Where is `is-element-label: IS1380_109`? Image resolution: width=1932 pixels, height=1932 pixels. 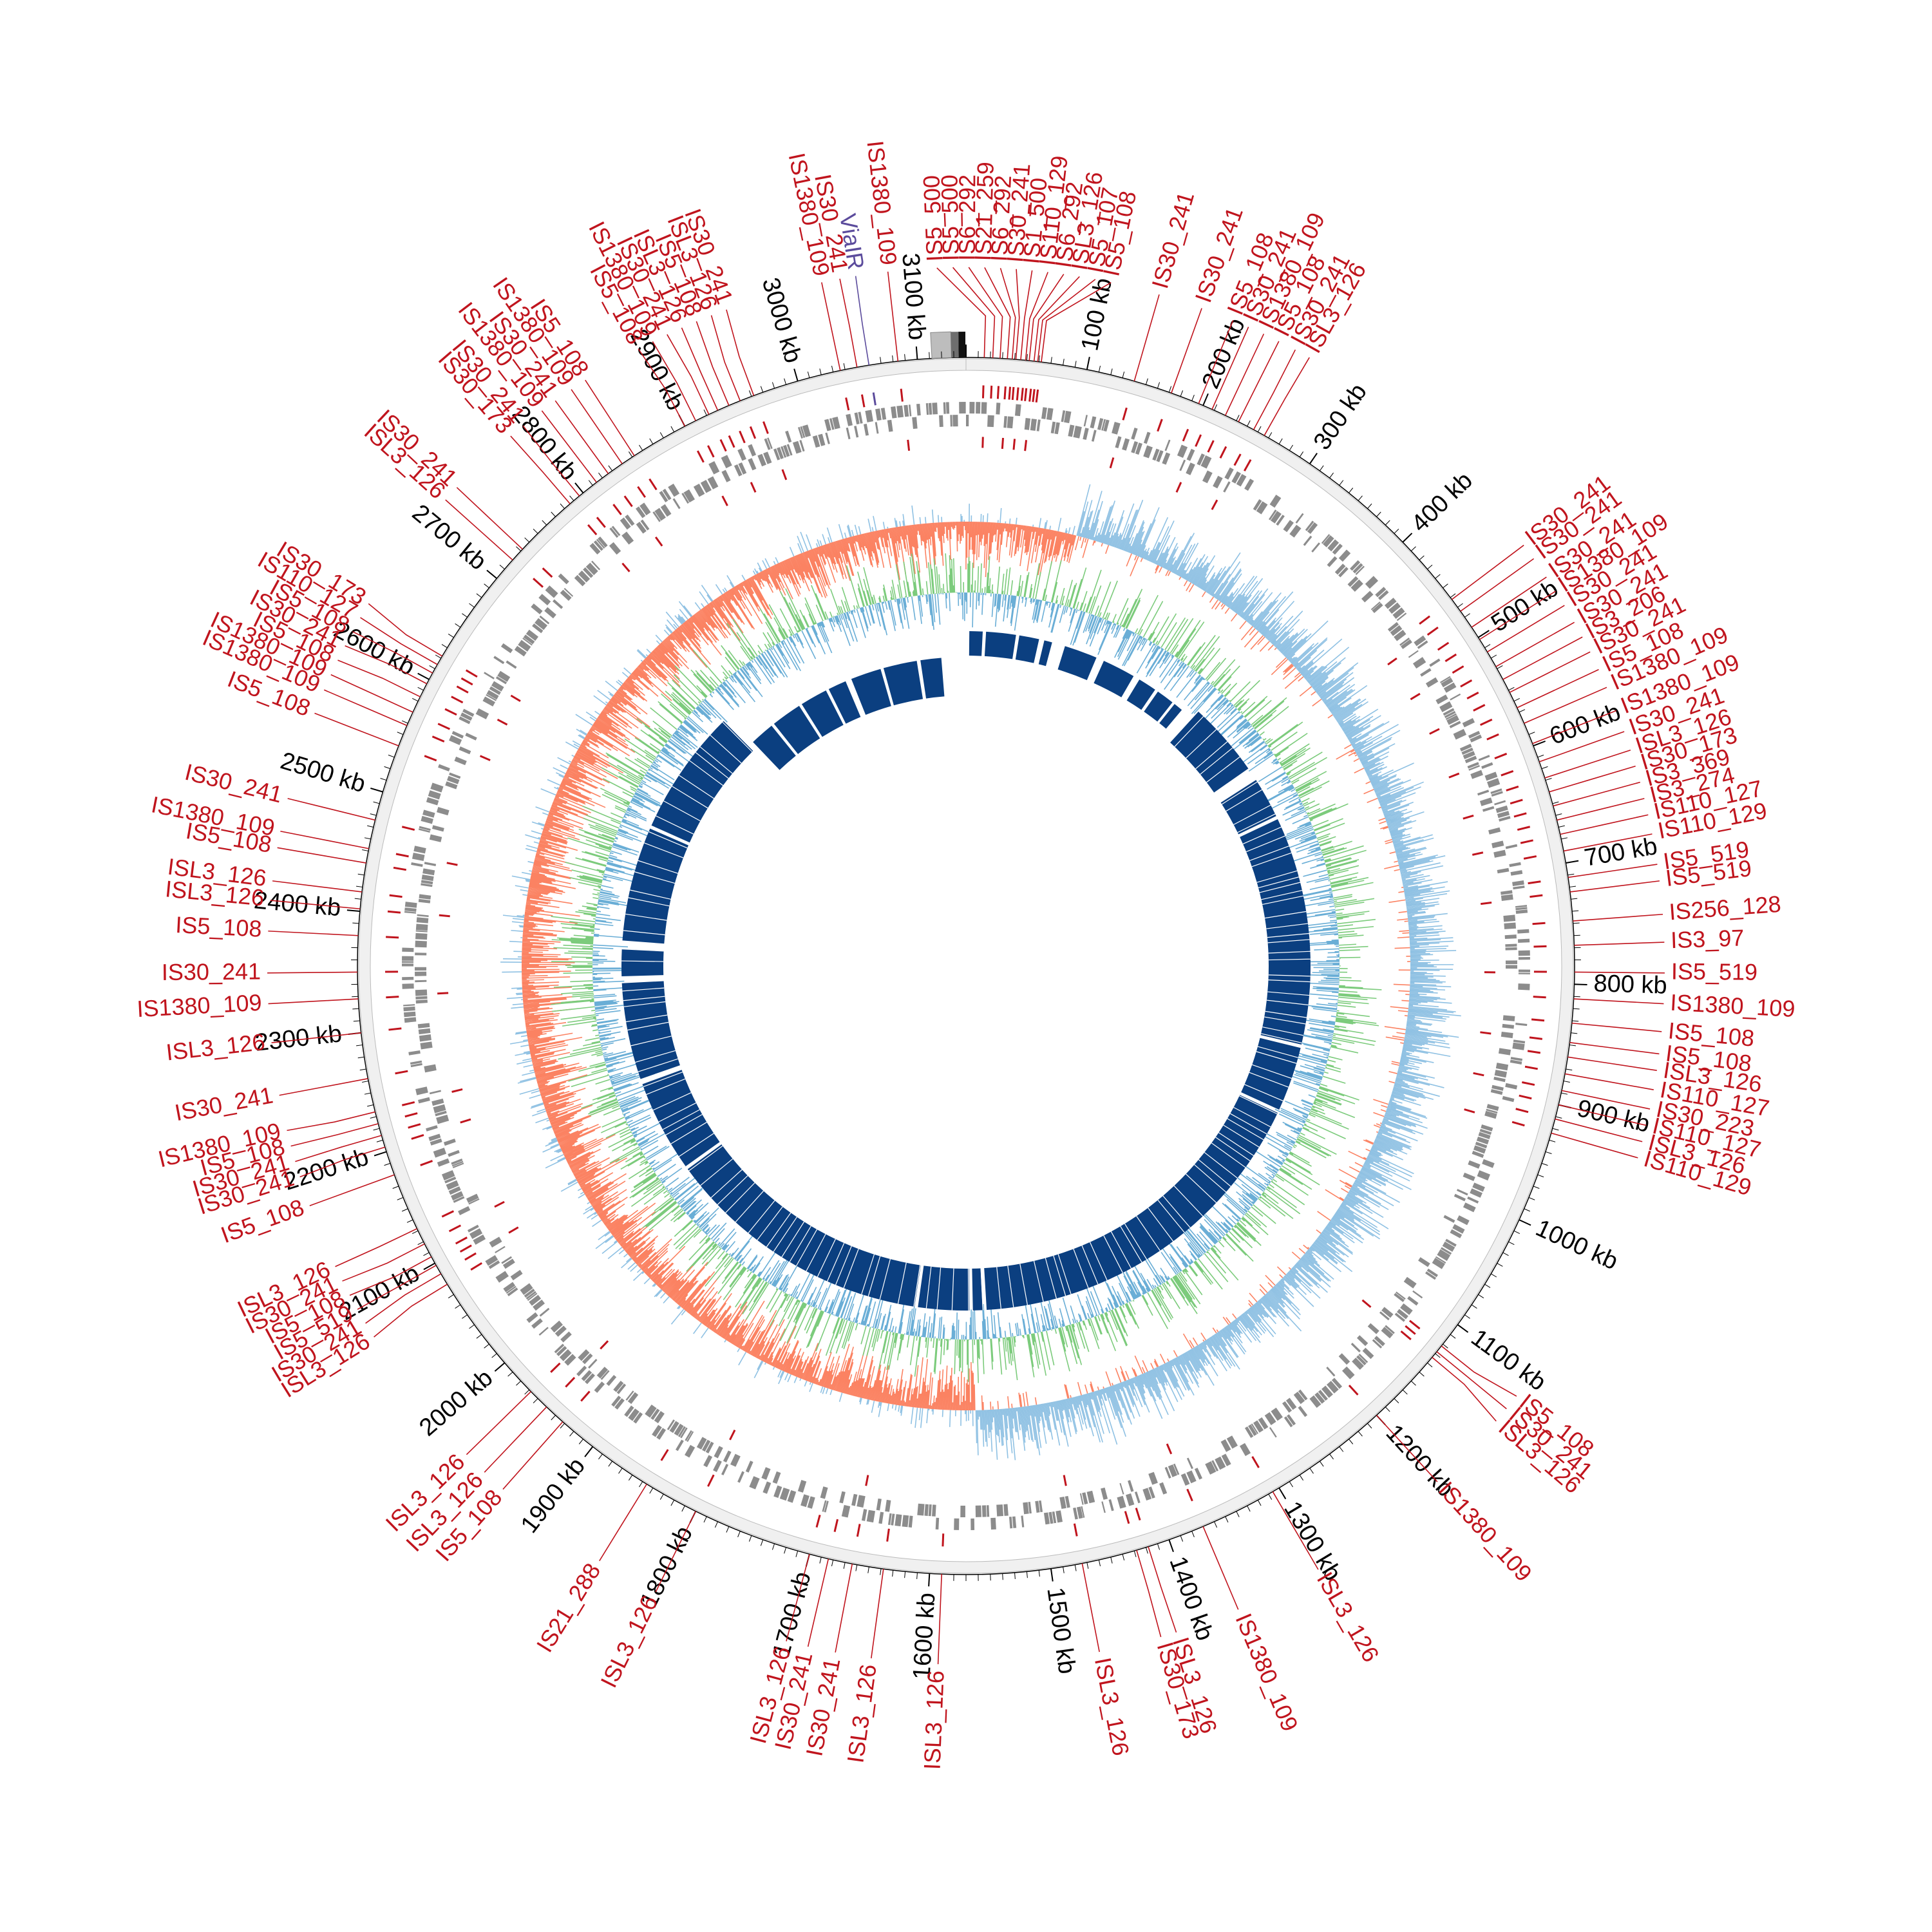 is-element-label: IS1380_109 is located at coordinates (1732, 1006).